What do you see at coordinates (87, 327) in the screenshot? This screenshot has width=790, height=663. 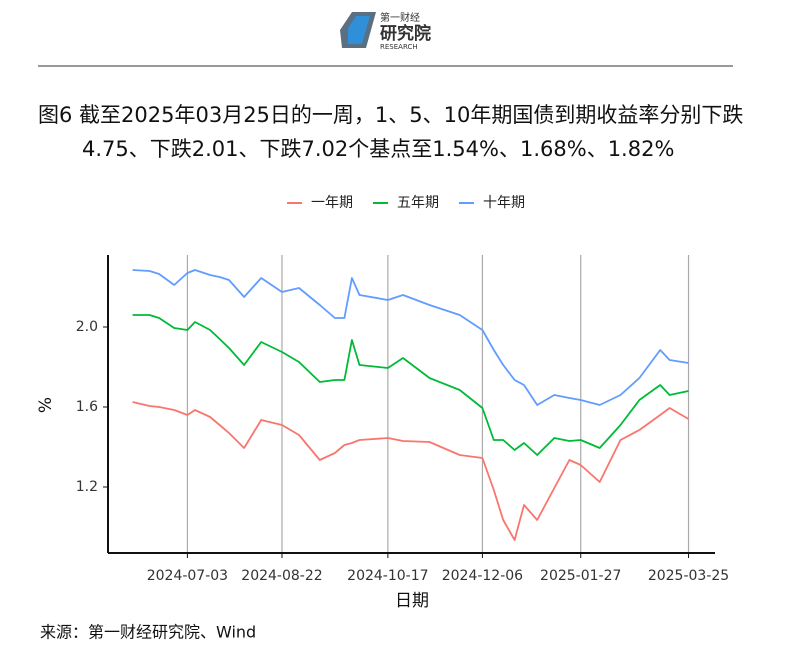 I see `y-tick-label: 2.0` at bounding box center [87, 327].